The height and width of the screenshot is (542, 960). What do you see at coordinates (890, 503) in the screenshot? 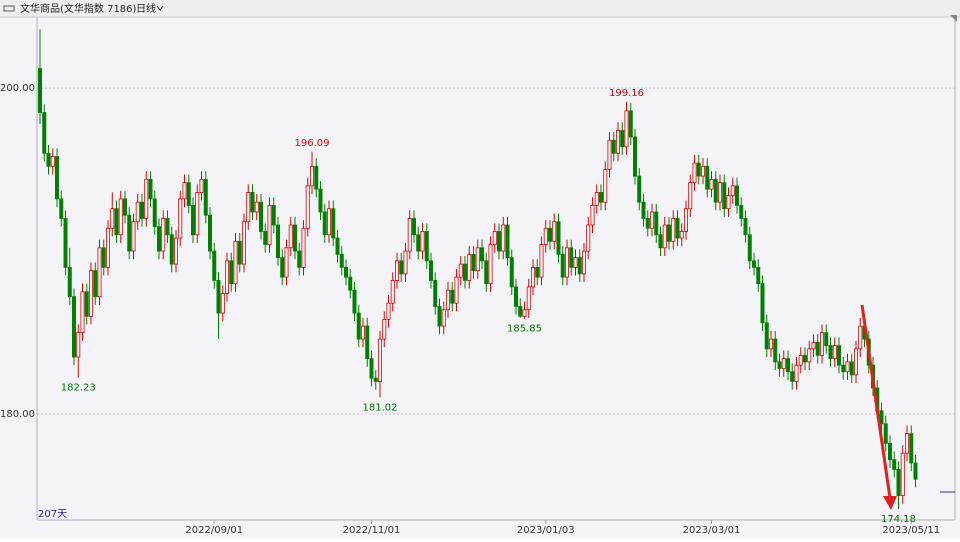
I see `arrow-head` at bounding box center [890, 503].